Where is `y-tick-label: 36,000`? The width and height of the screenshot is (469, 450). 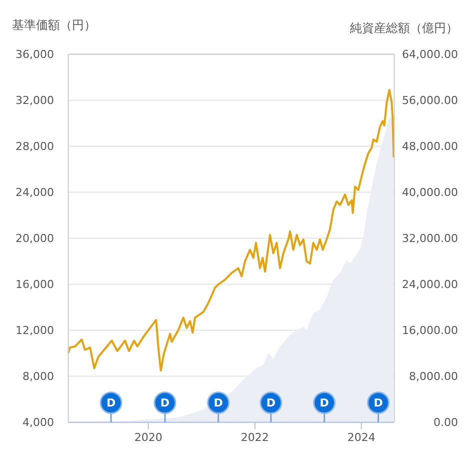 y-tick-label: 36,000 is located at coordinates (35, 54).